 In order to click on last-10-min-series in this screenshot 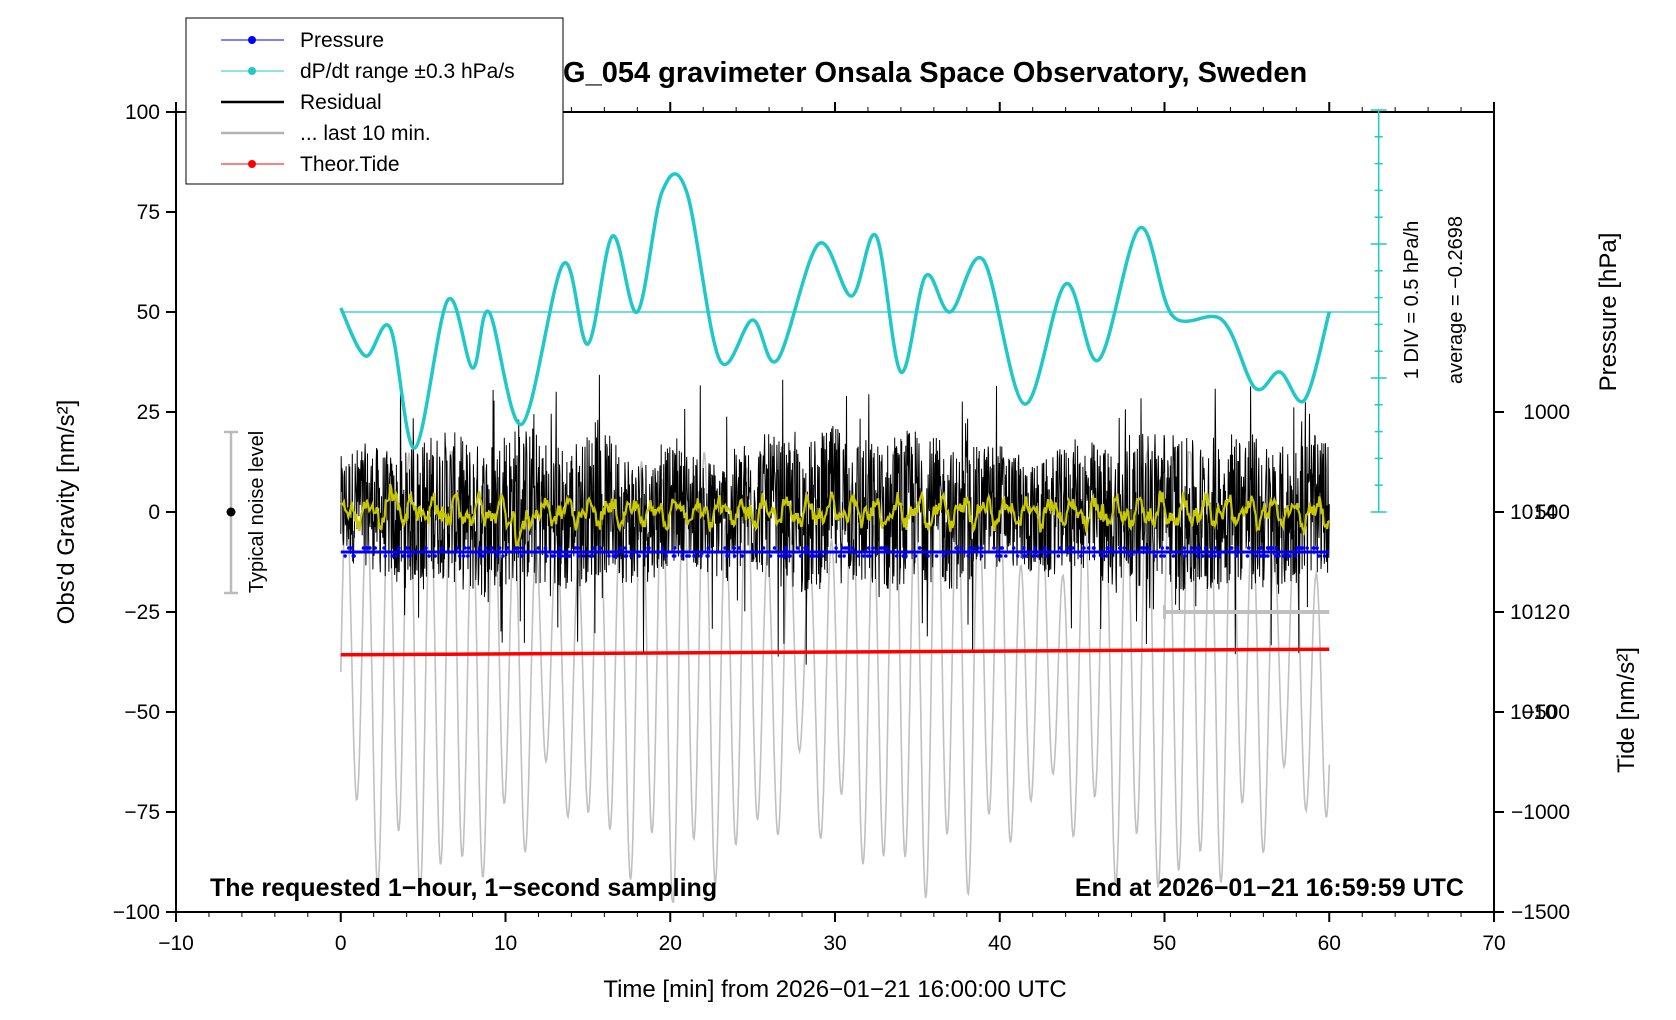, I will do `click(1246, 612)`.